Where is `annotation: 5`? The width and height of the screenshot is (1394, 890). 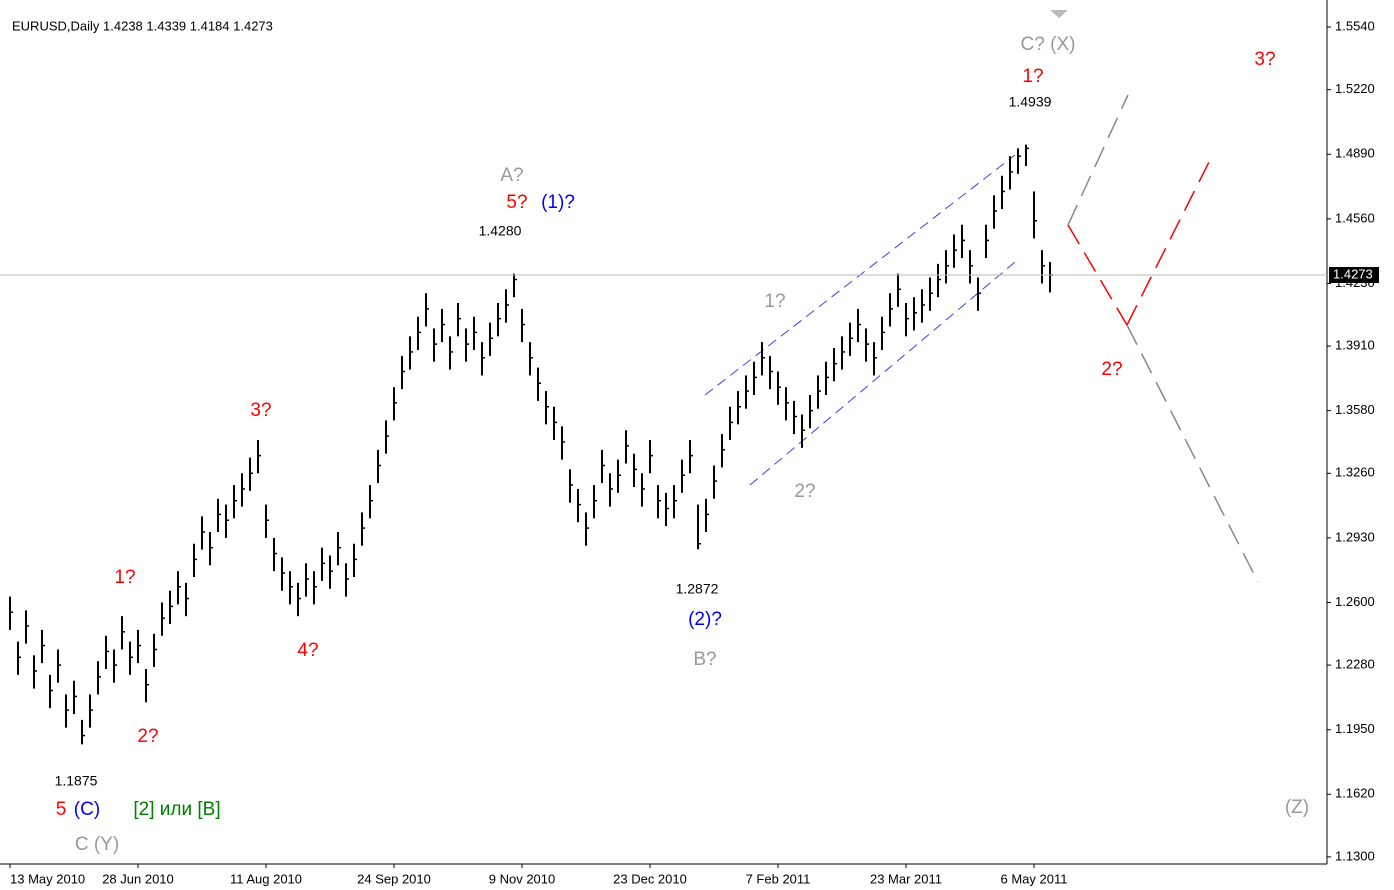 annotation: 5 is located at coordinates (61, 809).